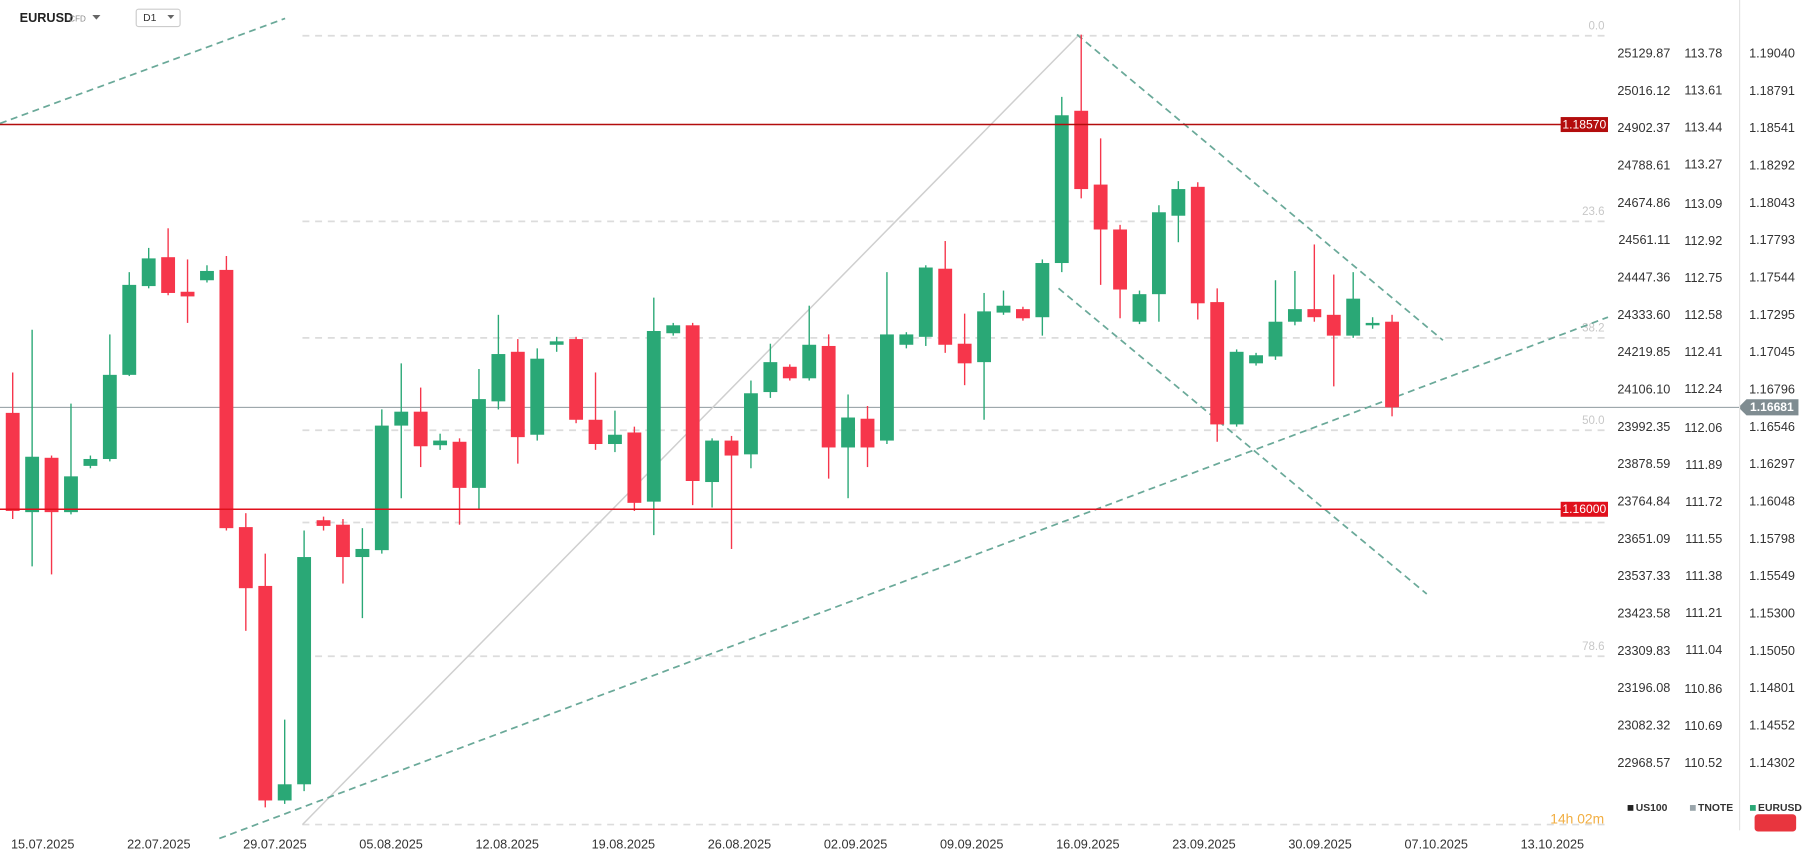  I want to click on y-tick-label: 23764.84, so click(1643, 502).